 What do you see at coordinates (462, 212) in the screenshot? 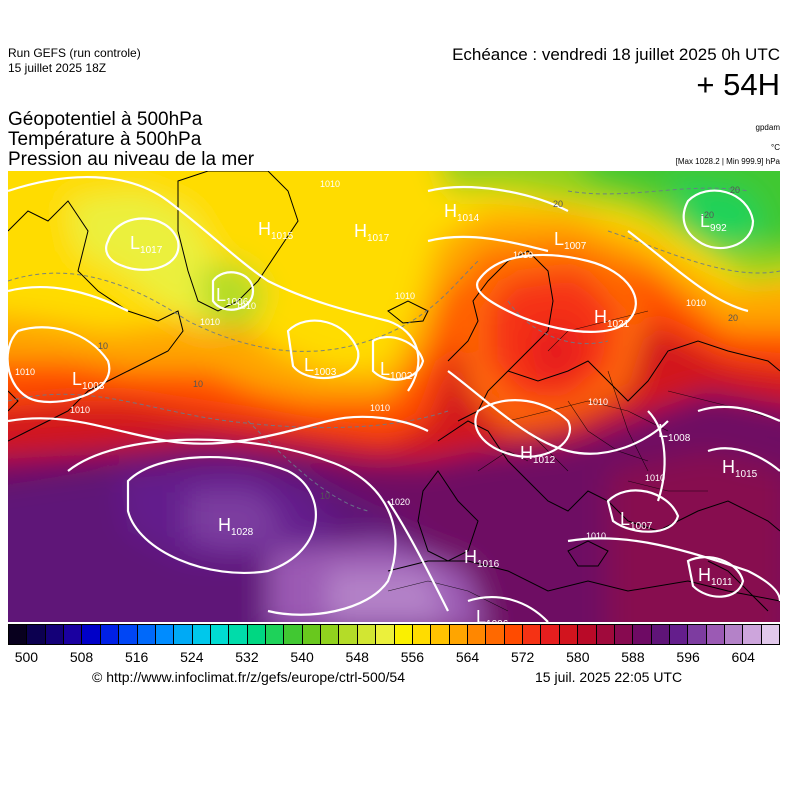
I see `high-pressure-center: H1014` at bounding box center [462, 212].